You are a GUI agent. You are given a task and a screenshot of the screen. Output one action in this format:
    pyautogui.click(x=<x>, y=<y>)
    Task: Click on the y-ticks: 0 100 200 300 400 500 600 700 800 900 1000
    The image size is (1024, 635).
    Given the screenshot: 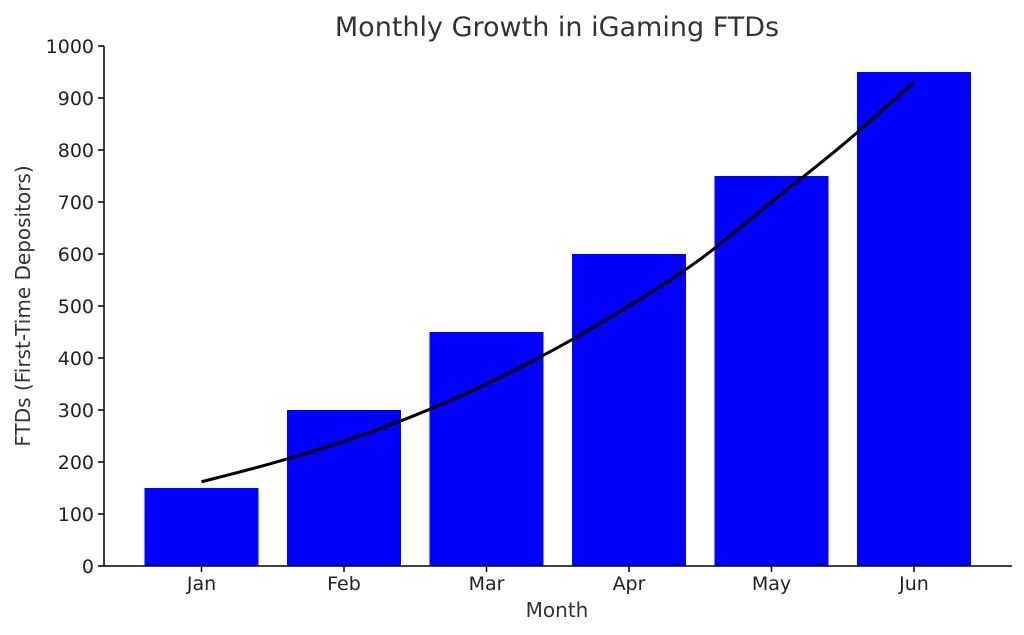 What is the action you would take?
    pyautogui.click(x=75, y=307)
    